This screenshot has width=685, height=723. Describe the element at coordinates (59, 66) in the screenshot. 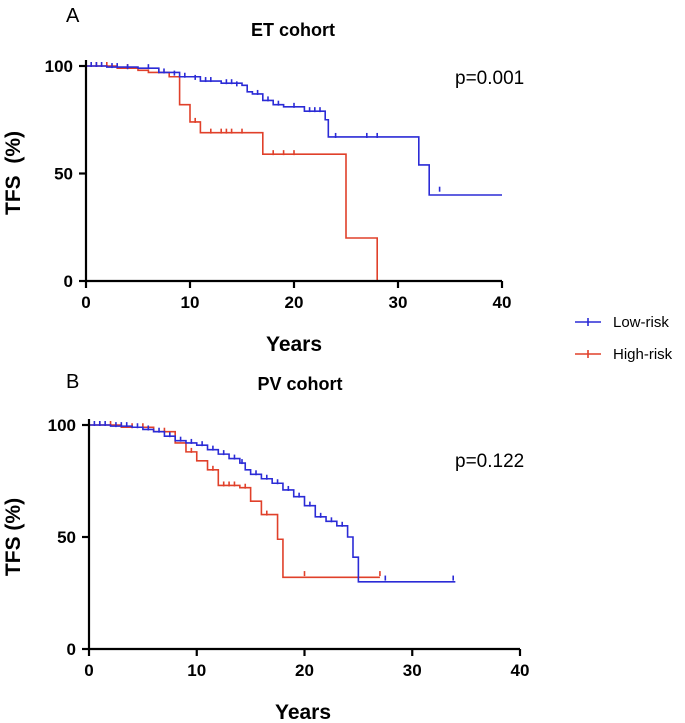

I see `panel-a-y-tick-label: 100` at that location.